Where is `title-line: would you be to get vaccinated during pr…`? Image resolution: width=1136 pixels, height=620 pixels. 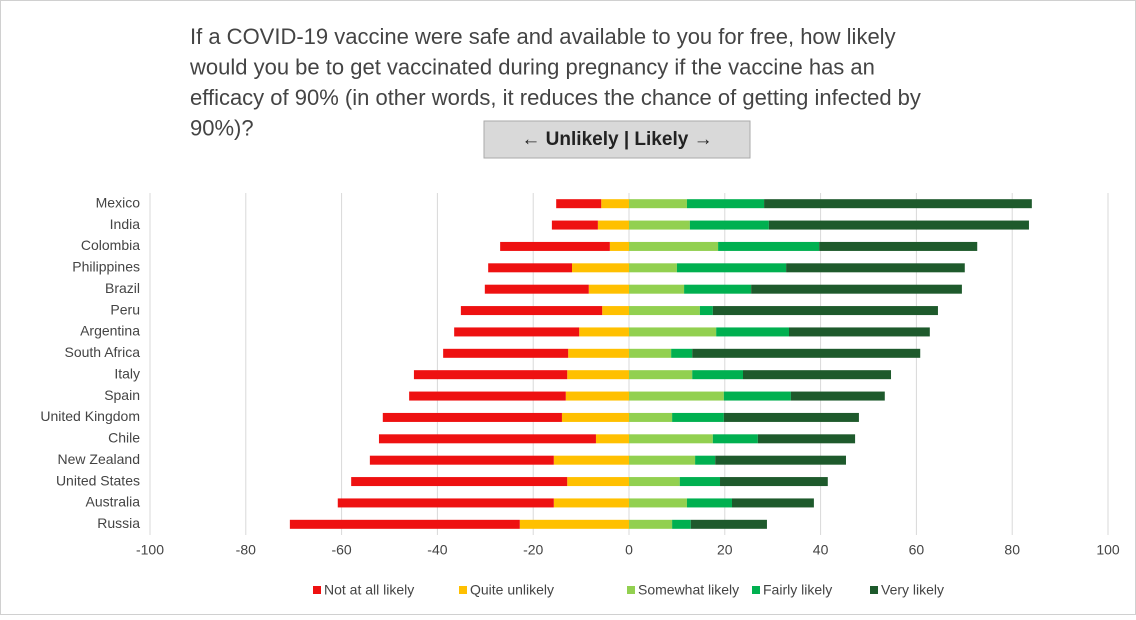
title-line: would you be to get vaccinated during pr… is located at coordinates (532, 66).